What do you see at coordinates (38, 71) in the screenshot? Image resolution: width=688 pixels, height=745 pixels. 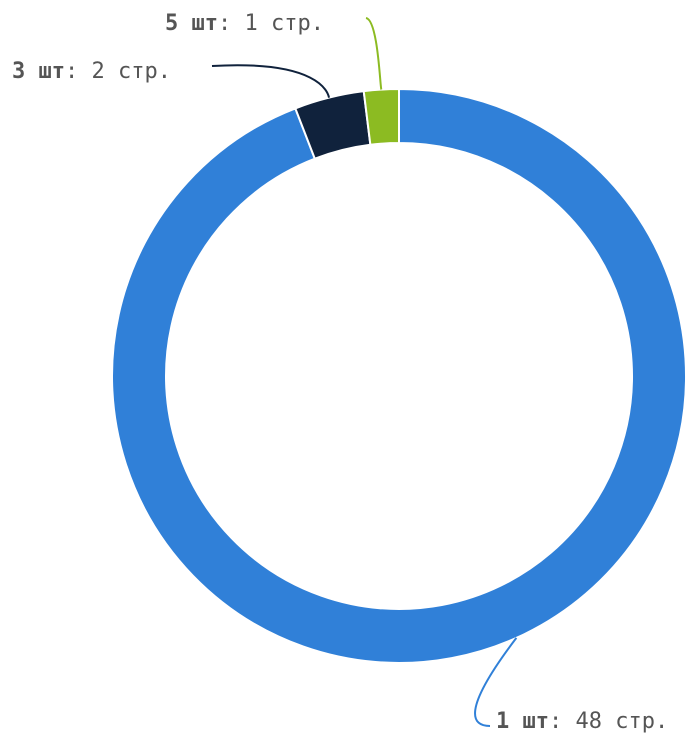 I see `data-label-category: 3 шт` at bounding box center [38, 71].